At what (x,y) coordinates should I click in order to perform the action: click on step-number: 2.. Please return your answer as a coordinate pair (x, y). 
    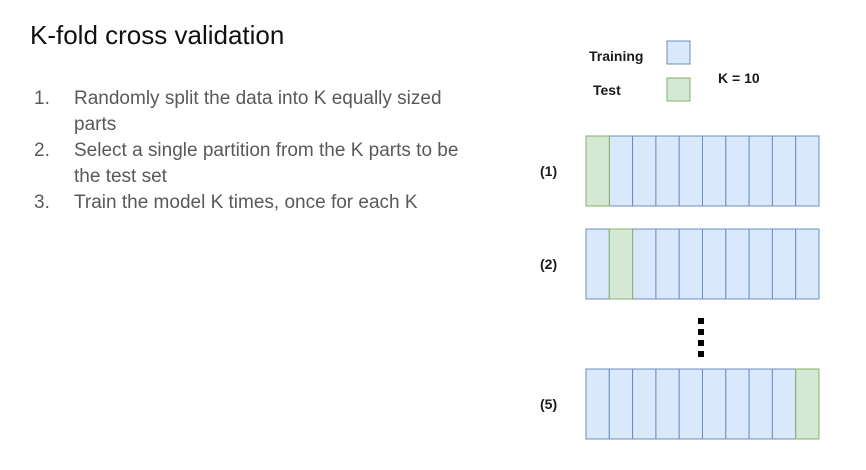
    Looking at the image, I should click on (42, 150).